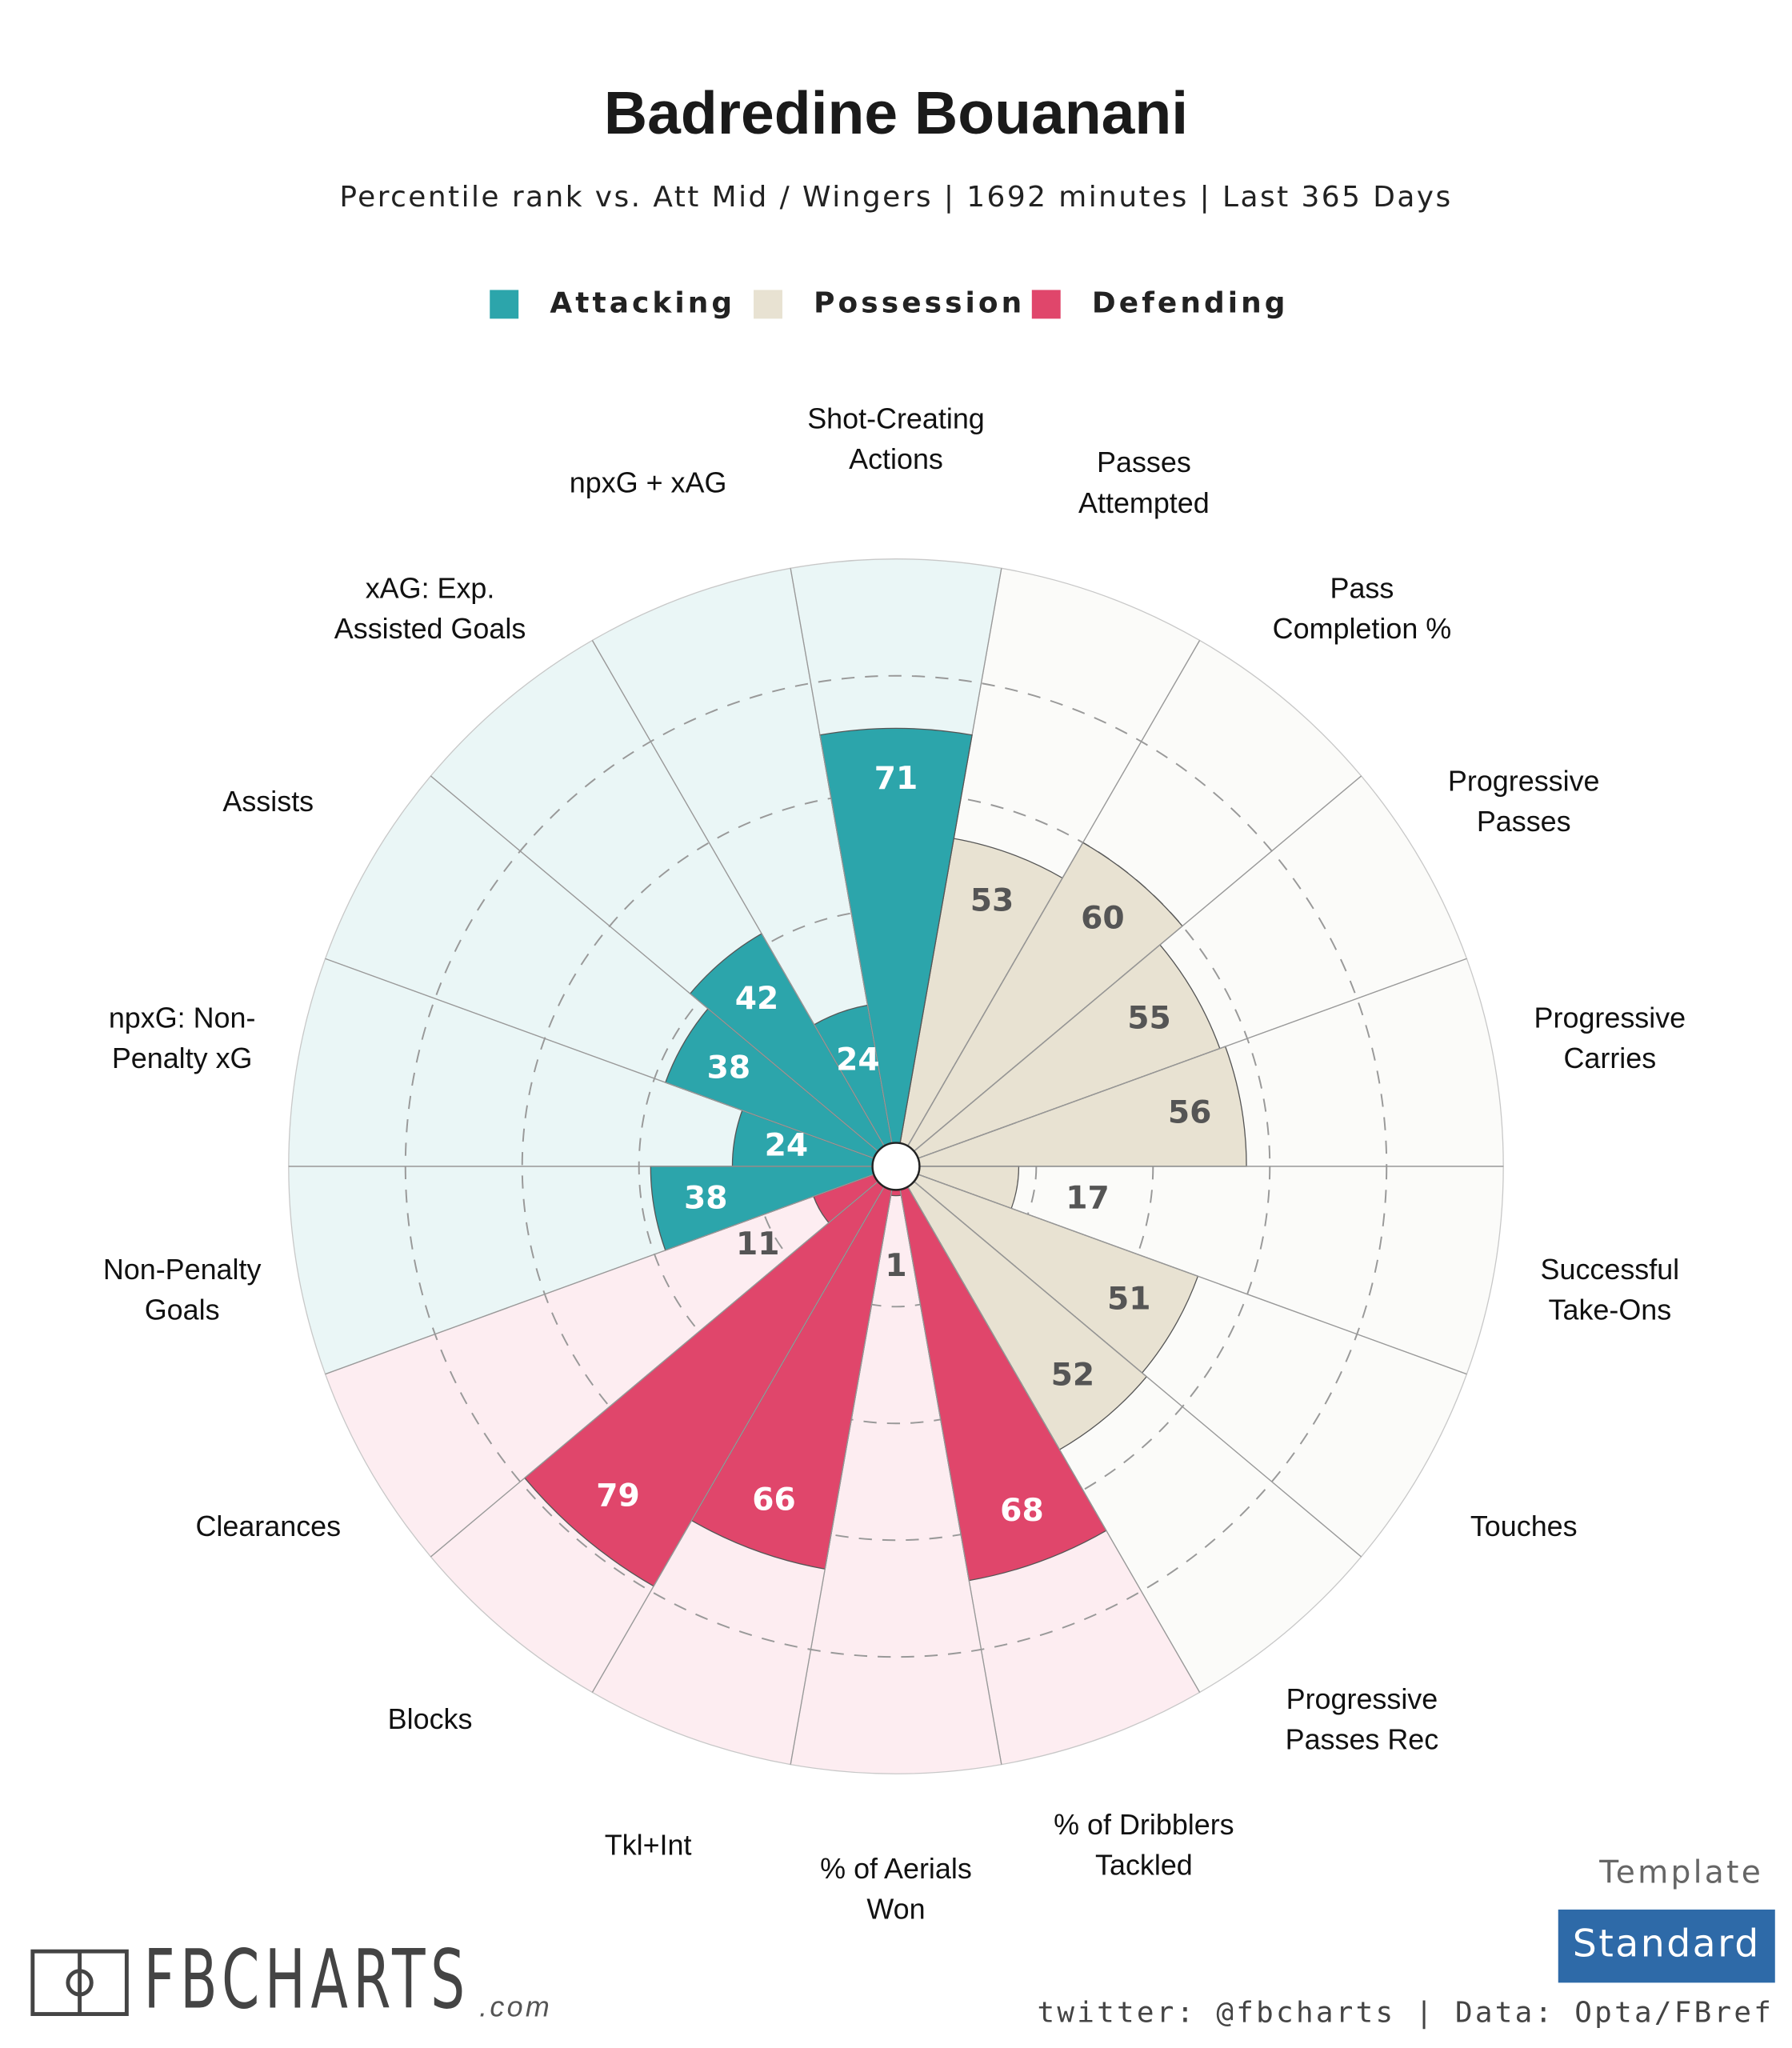 The width and height of the screenshot is (1792, 2048). What do you see at coordinates (896, 112) in the screenshot?
I see `chart-title: Badredine Bouanani` at bounding box center [896, 112].